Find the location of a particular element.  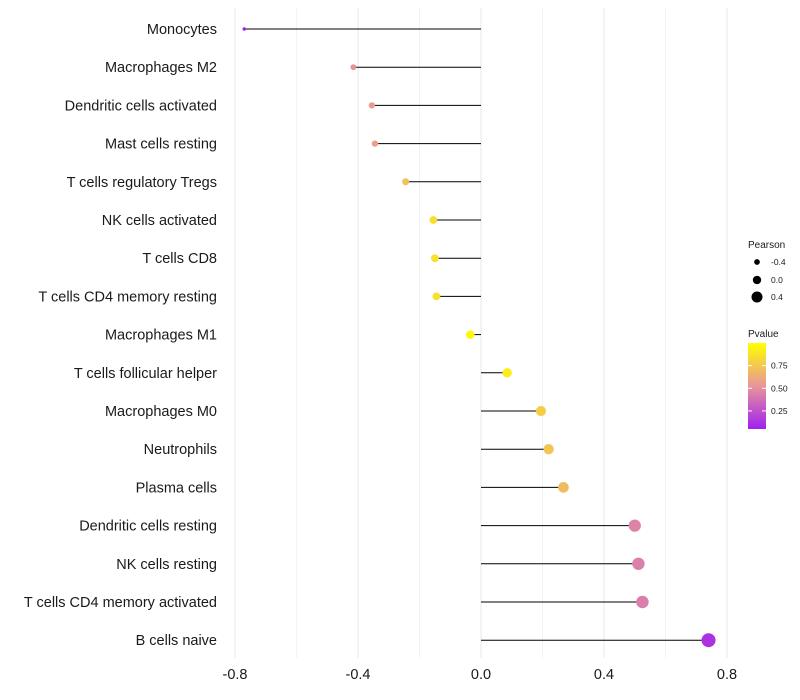

category-label: Macrophages M2 is located at coordinates (161, 68).